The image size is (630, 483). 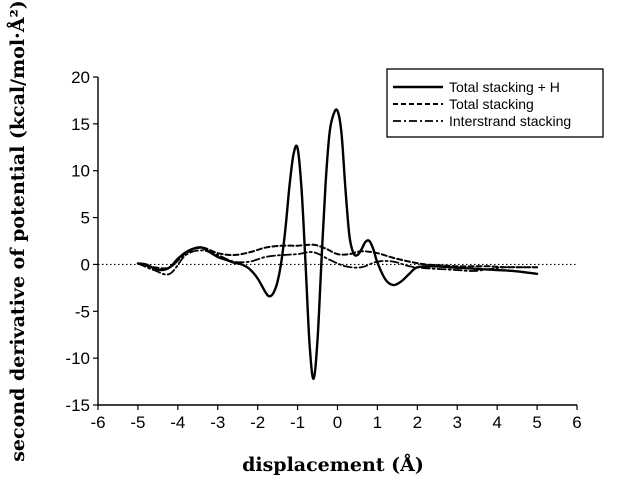 What do you see at coordinates (337, 422) in the screenshot?
I see `x-tick-label: 0` at bounding box center [337, 422].